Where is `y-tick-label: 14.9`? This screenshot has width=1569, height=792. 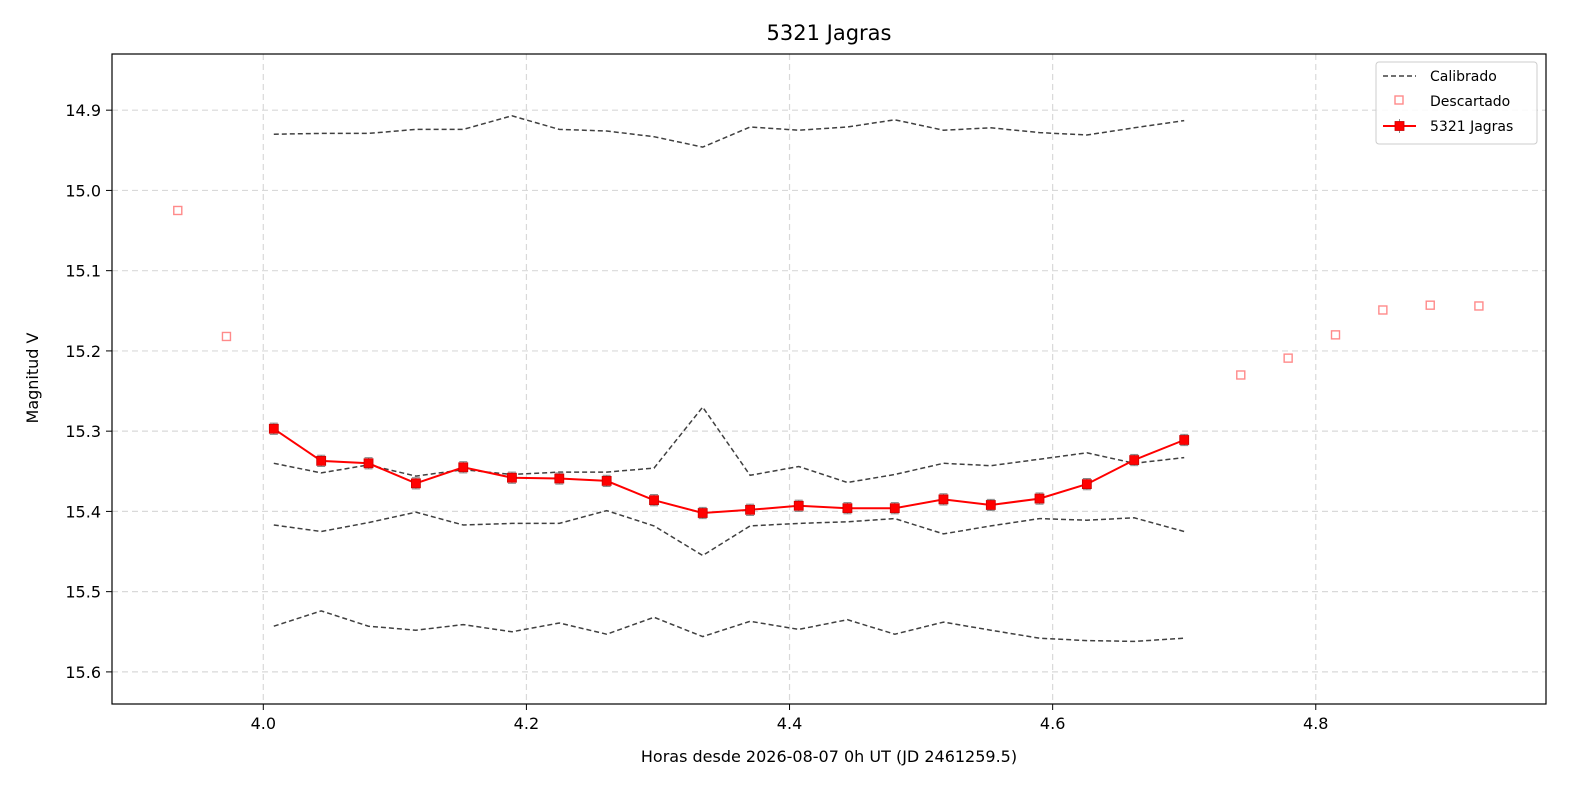 y-tick-label: 14.9 is located at coordinates (83, 110).